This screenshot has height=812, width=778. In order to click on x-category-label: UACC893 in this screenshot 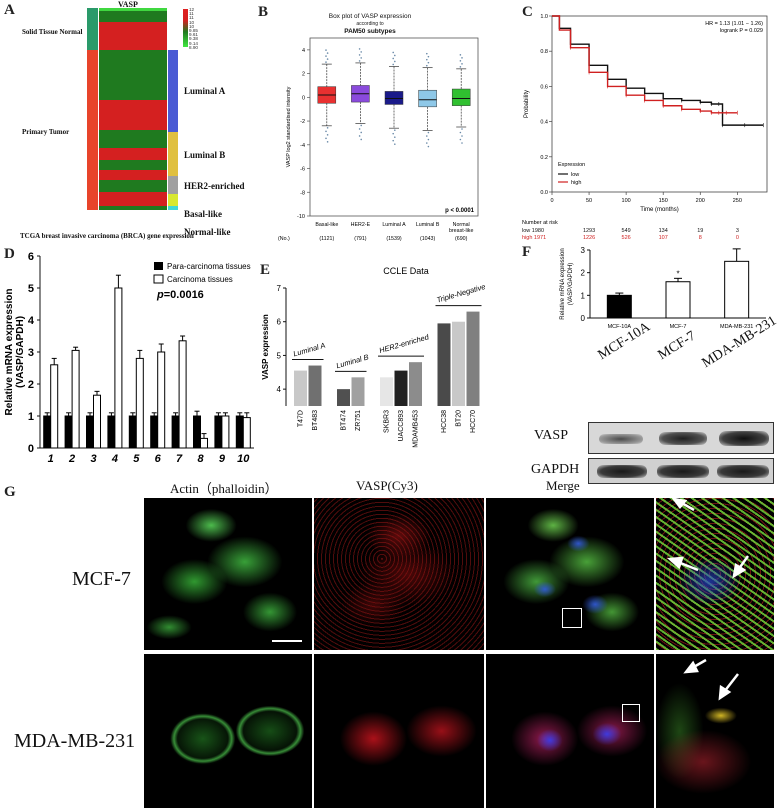, I will do `click(401, 426)`.